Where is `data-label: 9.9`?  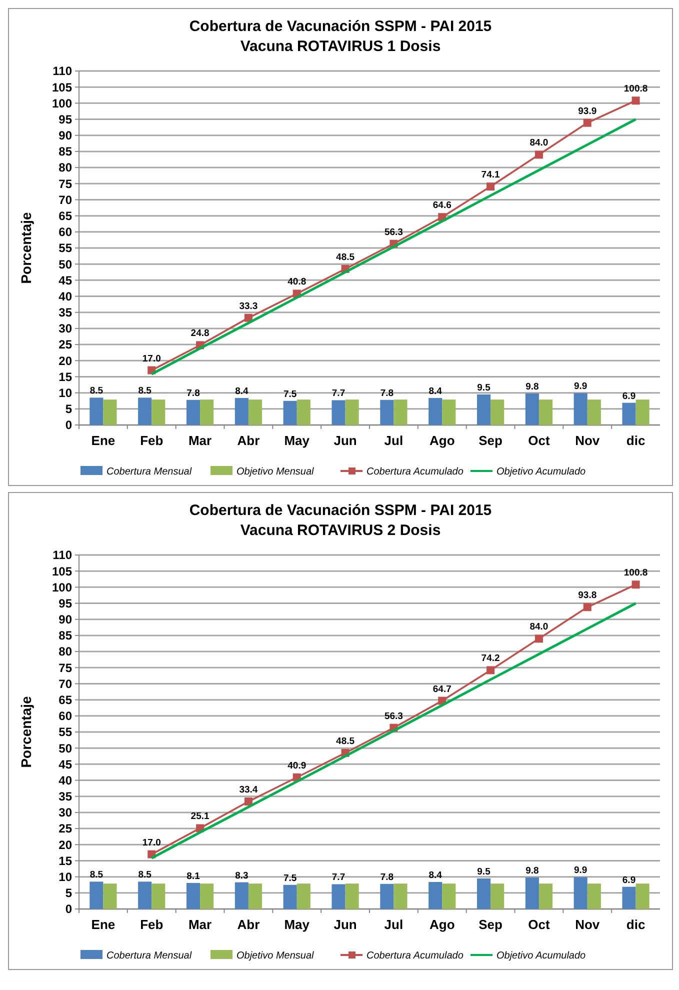
data-label: 9.9 is located at coordinates (581, 386).